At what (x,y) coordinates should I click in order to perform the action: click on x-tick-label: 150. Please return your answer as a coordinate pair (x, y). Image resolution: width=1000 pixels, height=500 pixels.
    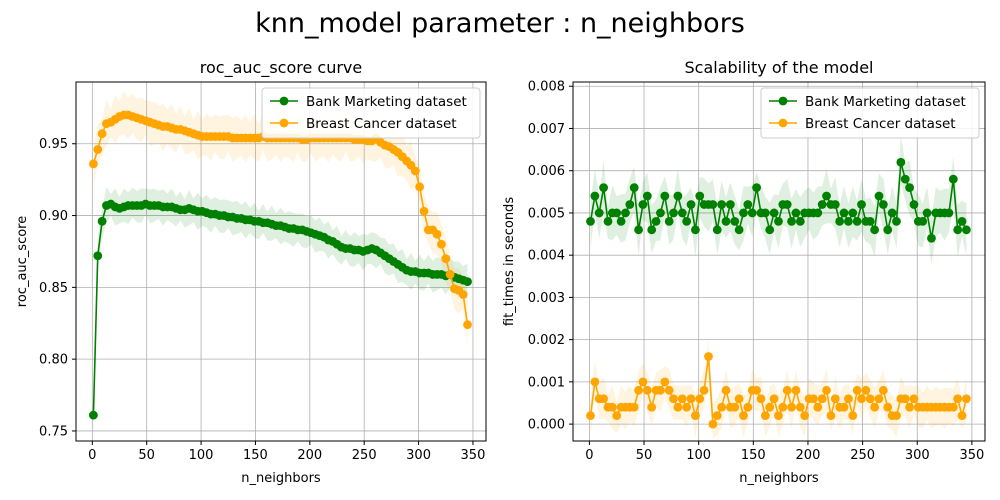
    Looking at the image, I should click on (753, 455).